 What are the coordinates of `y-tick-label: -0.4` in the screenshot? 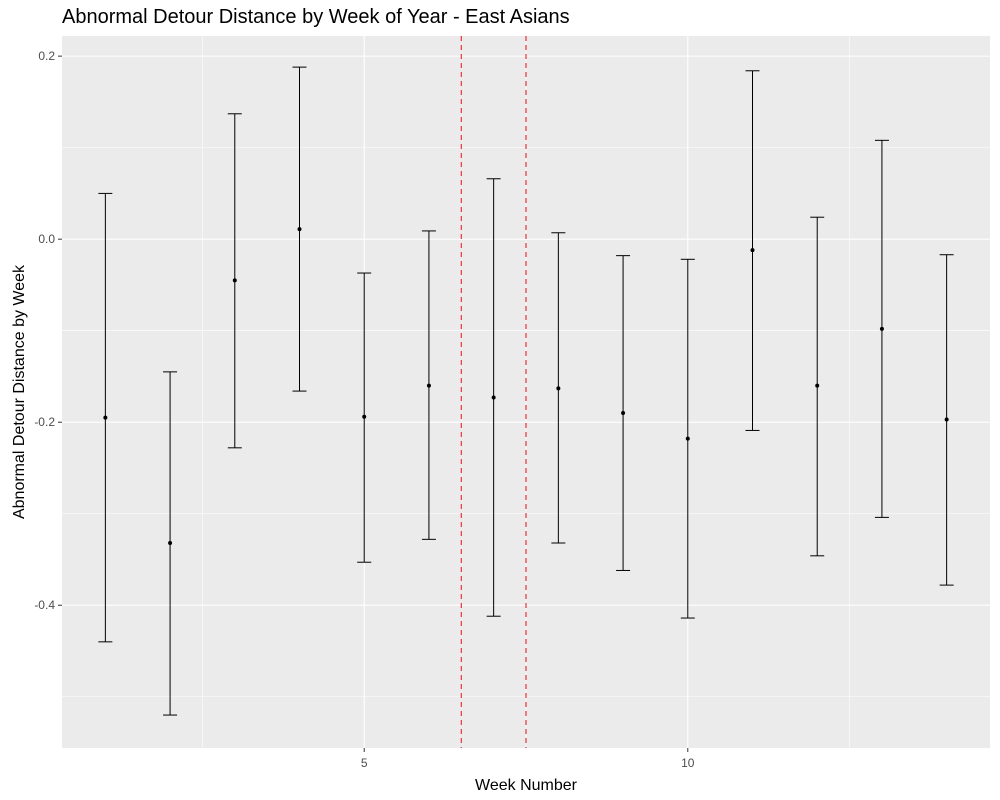 It's located at (44, 605).